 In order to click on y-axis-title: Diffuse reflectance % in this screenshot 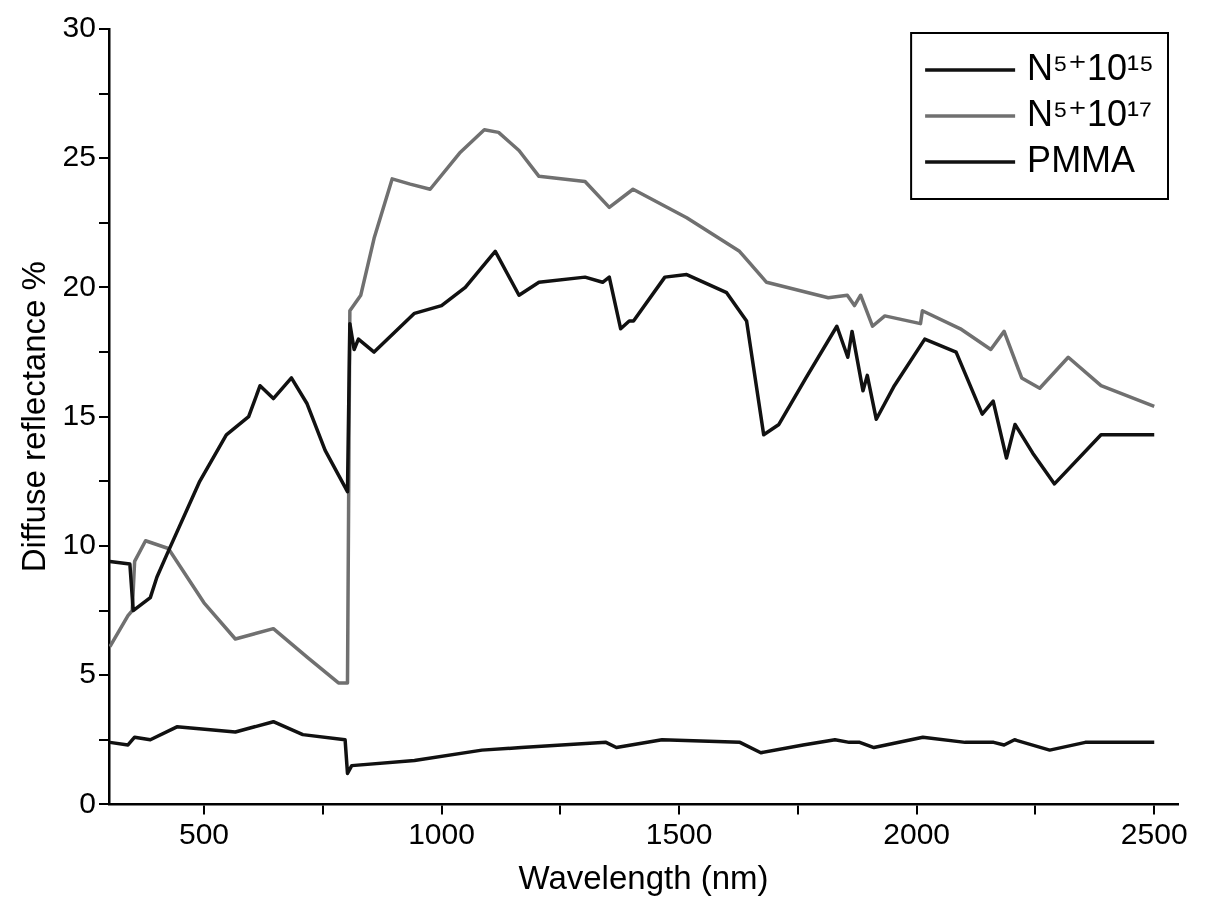, I will do `click(33, 417)`.